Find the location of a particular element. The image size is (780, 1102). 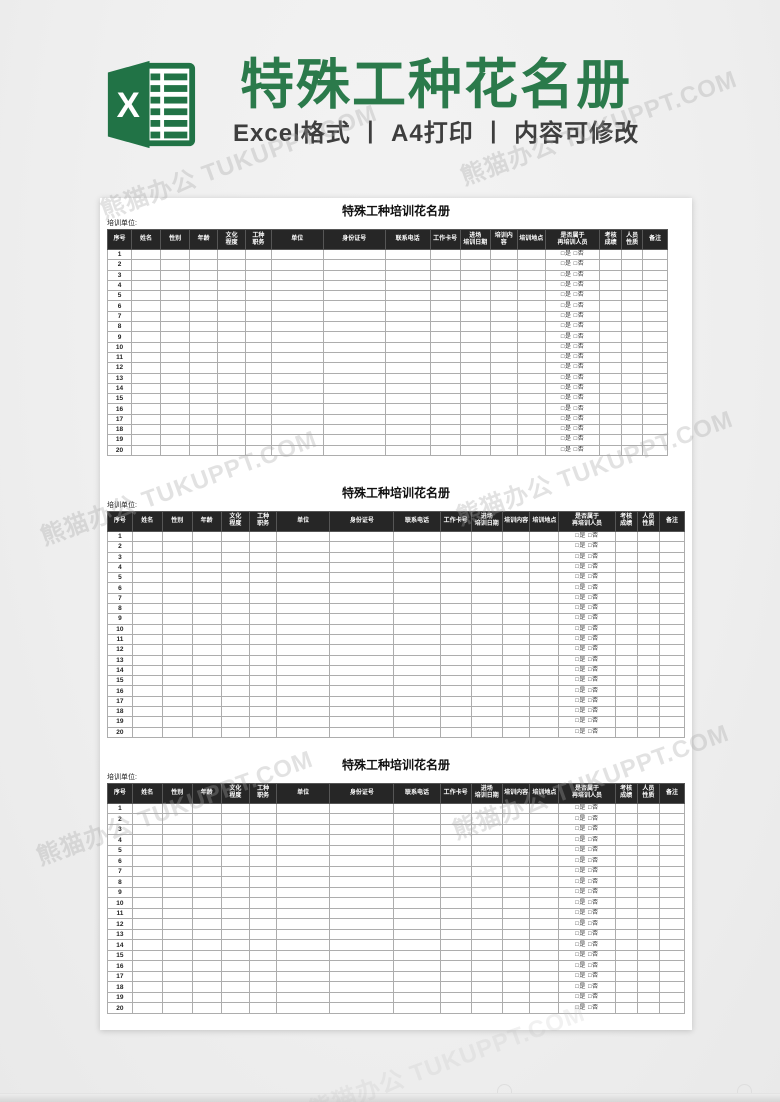

table-row: 11 □是 □否 is located at coordinates (387, 357).